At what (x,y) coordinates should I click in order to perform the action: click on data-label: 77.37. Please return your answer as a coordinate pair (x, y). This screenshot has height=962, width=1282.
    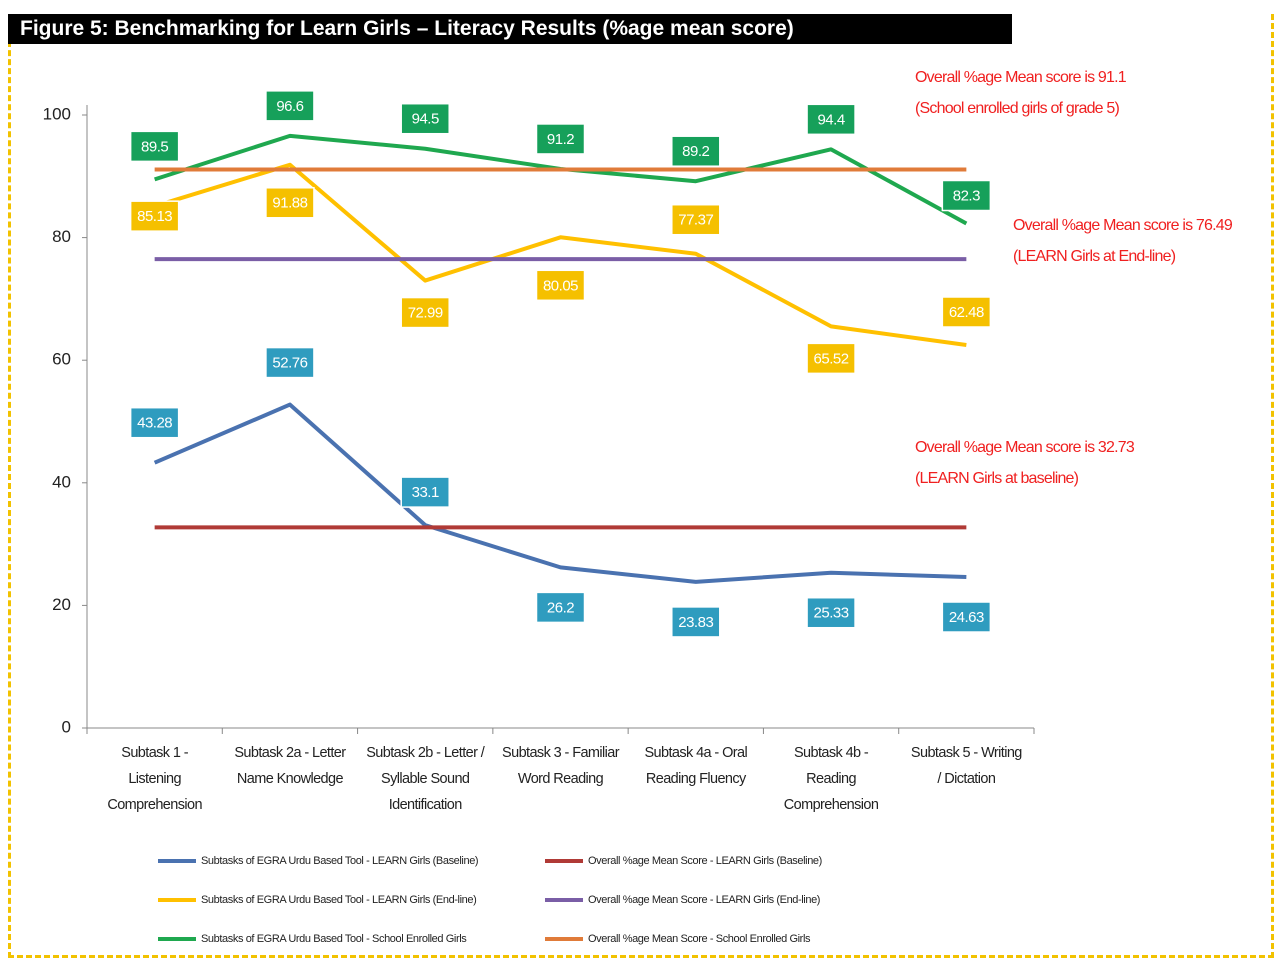
    Looking at the image, I should click on (695, 220).